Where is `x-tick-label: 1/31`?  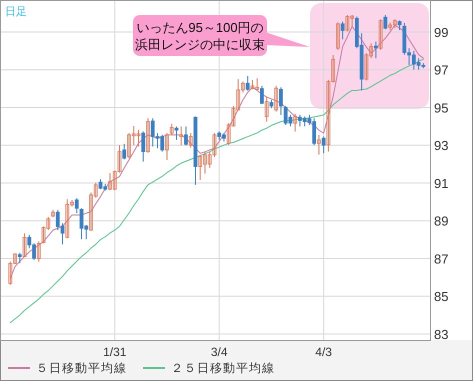 x-tick-label: 1/31 is located at coordinates (115, 352).